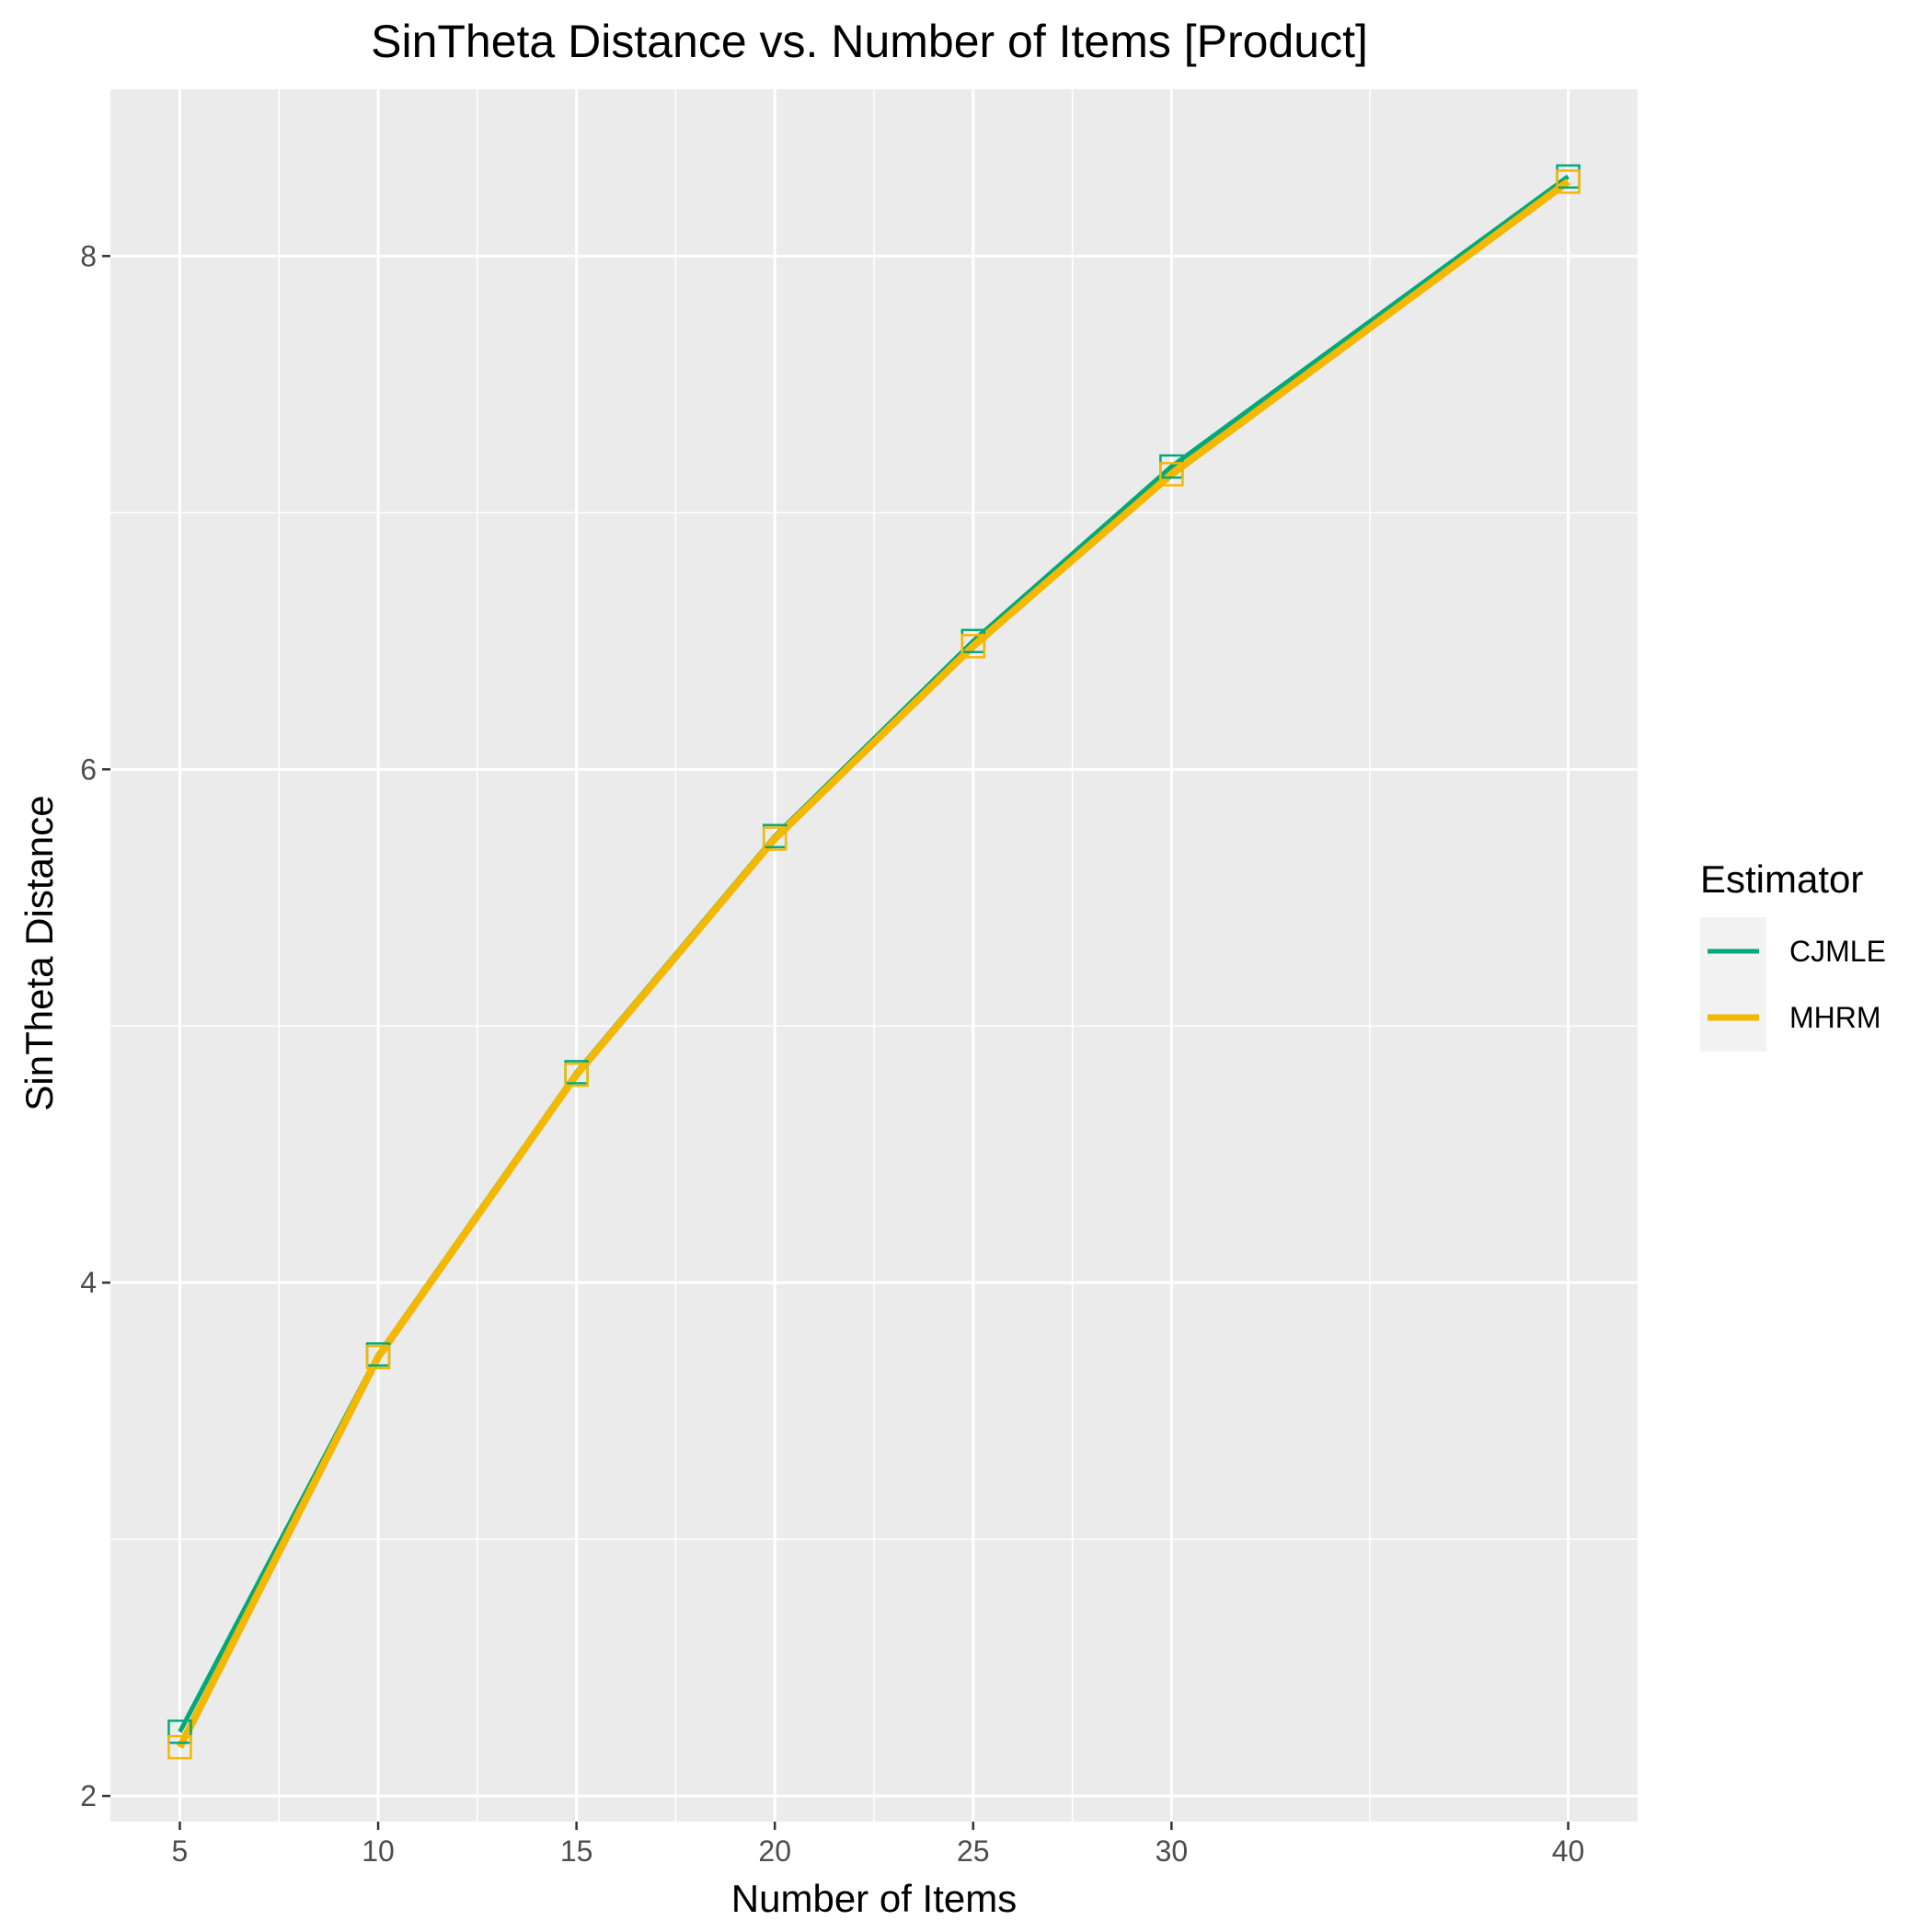 Image resolution: width=1932 pixels, height=1932 pixels. I want to click on legend: Estimator CJMLE MHRM, so click(1793, 954).